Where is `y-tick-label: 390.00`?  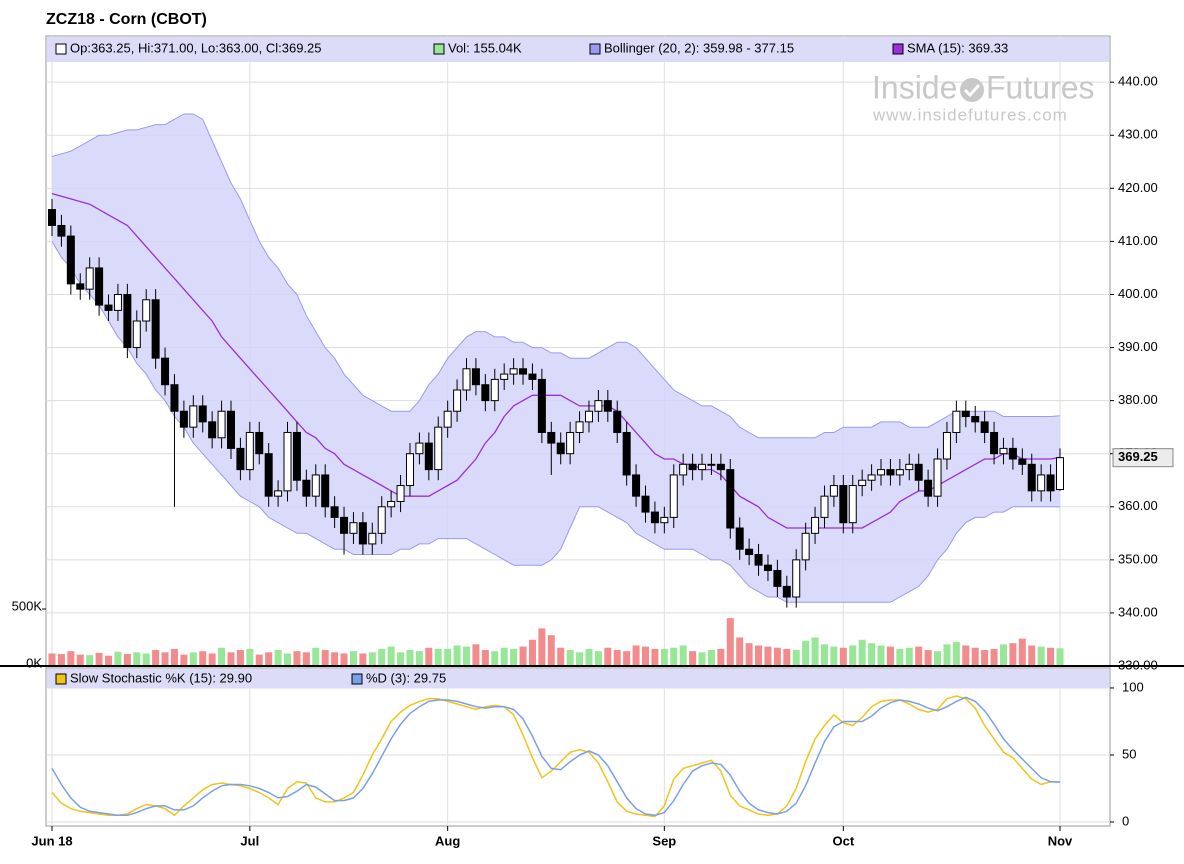
y-tick-label: 390.00 is located at coordinates (1138, 346).